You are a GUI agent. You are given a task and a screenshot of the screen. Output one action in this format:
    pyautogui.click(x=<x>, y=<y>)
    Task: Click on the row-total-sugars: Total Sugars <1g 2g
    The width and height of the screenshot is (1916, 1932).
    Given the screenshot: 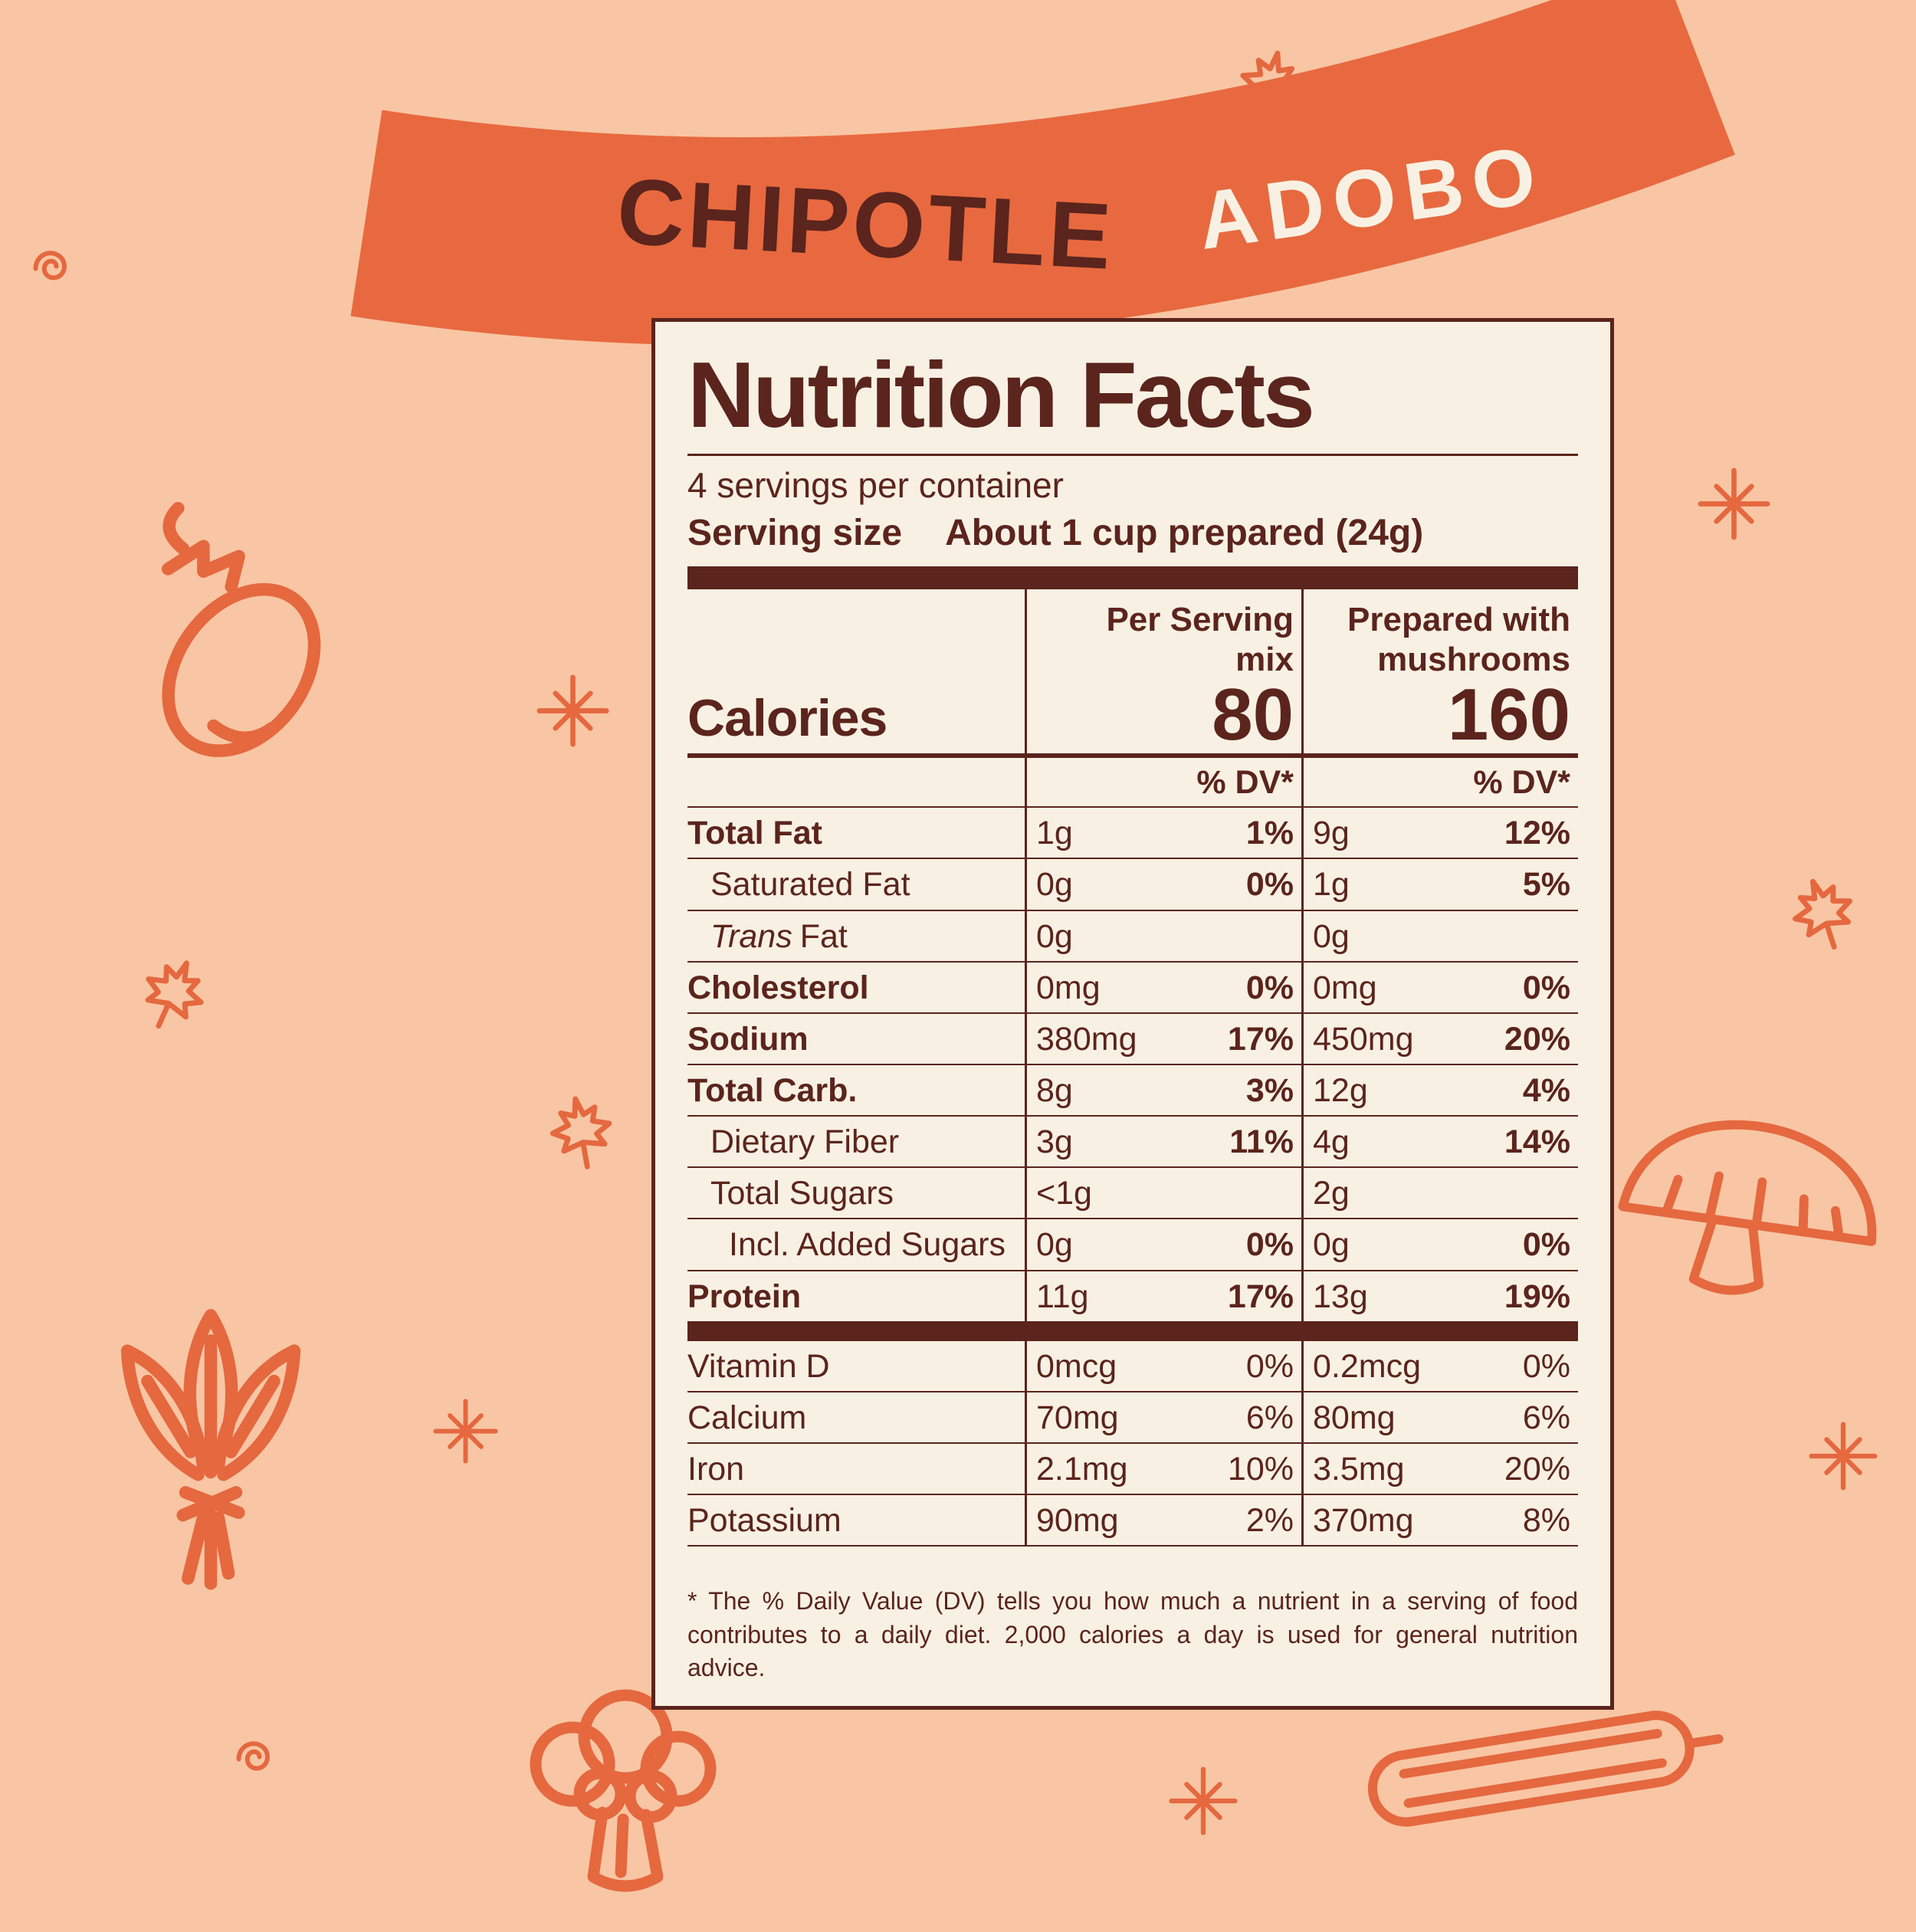 What is the action you would take?
    pyautogui.click(x=1132, y=1194)
    